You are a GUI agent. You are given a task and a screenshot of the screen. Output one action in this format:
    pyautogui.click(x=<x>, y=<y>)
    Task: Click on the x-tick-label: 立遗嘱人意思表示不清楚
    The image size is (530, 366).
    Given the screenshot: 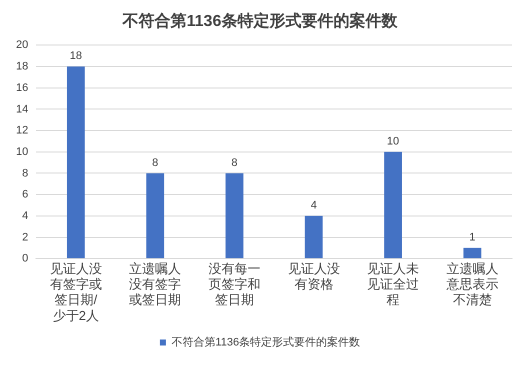 What is the action you would take?
    pyautogui.click(x=471, y=284)
    